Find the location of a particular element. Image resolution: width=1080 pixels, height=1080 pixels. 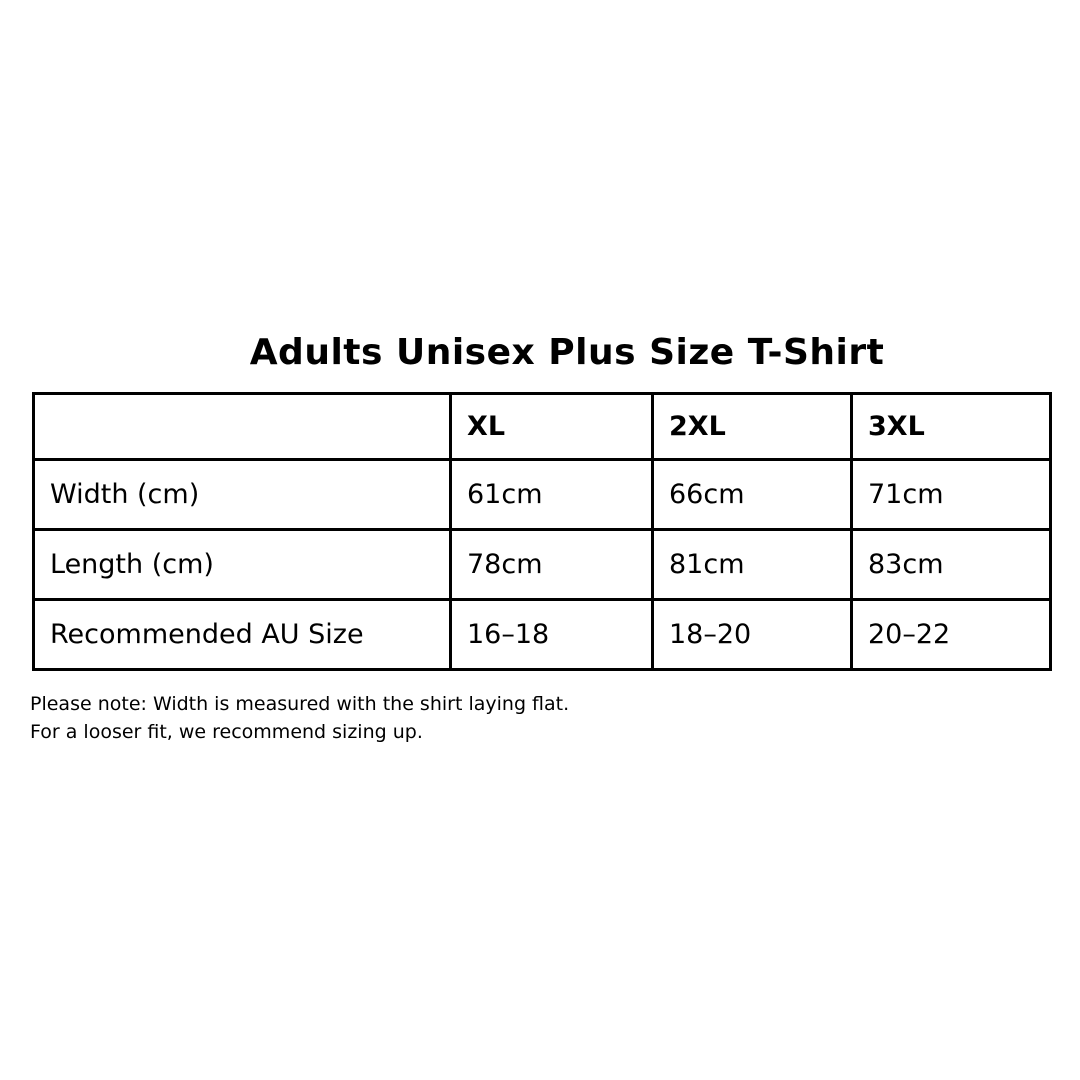

row-label-length: Length (cm) is located at coordinates (242, 564).